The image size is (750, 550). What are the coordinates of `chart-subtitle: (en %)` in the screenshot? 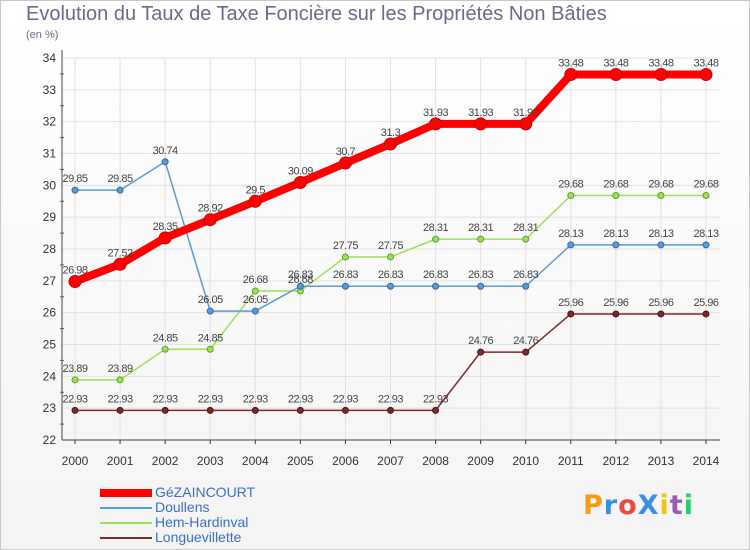 It's located at (42, 35).